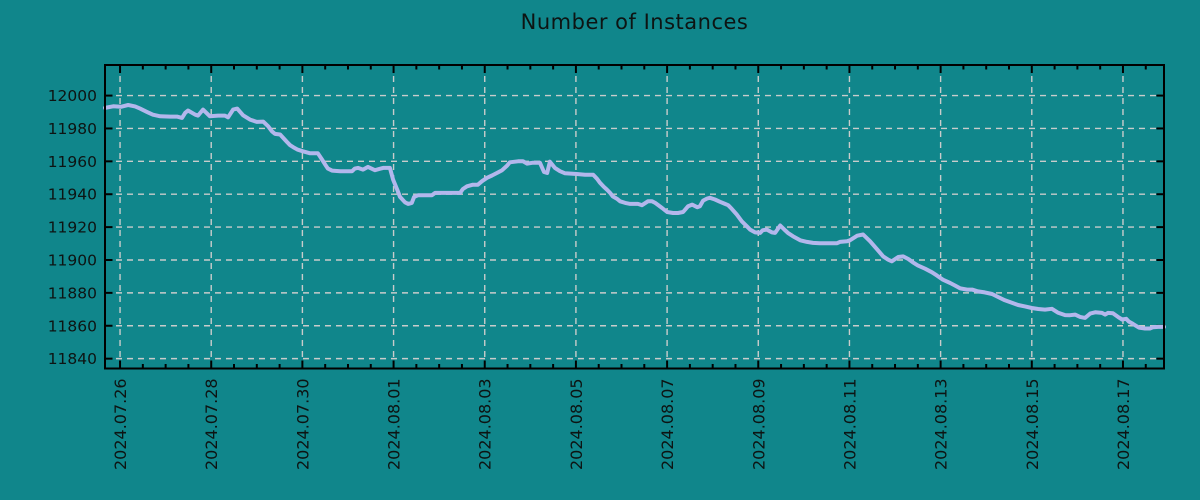 The height and width of the screenshot is (500, 1200). I want to click on x-axis-tick-label: 2024.08.13, so click(941, 424).